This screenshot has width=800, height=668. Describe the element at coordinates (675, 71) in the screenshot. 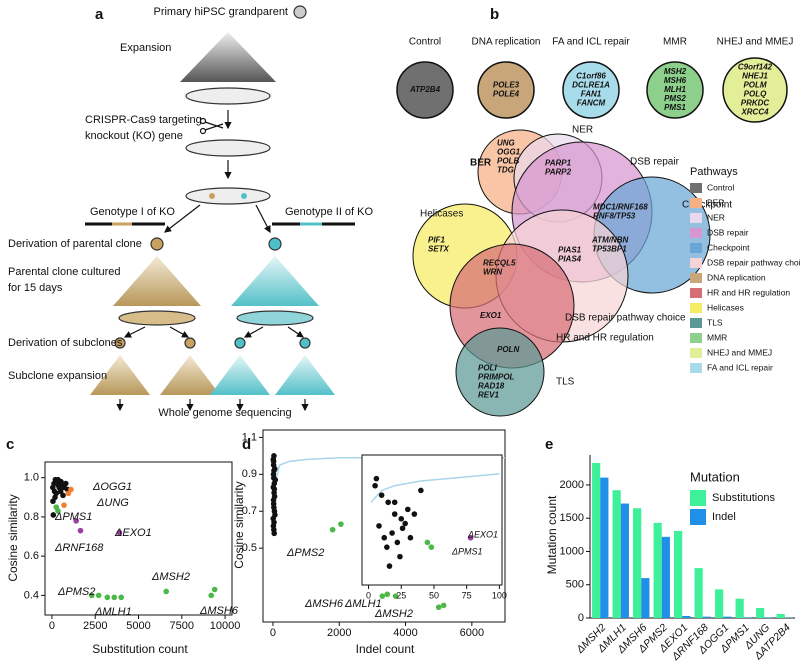

I see `gene: MSH2` at that location.